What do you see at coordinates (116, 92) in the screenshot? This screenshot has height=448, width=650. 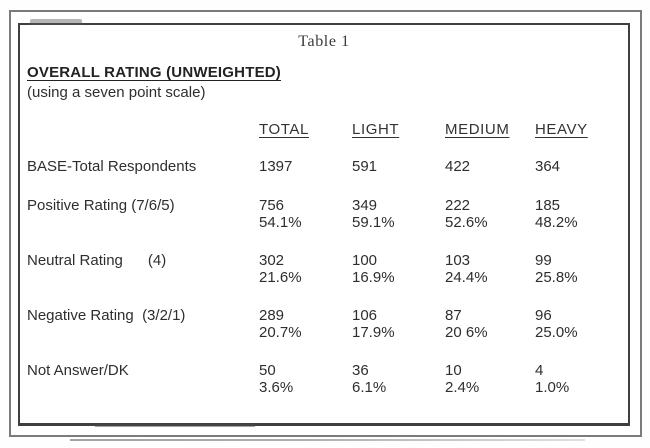 I see `table-subtitle: (using a seven point scale)` at bounding box center [116, 92].